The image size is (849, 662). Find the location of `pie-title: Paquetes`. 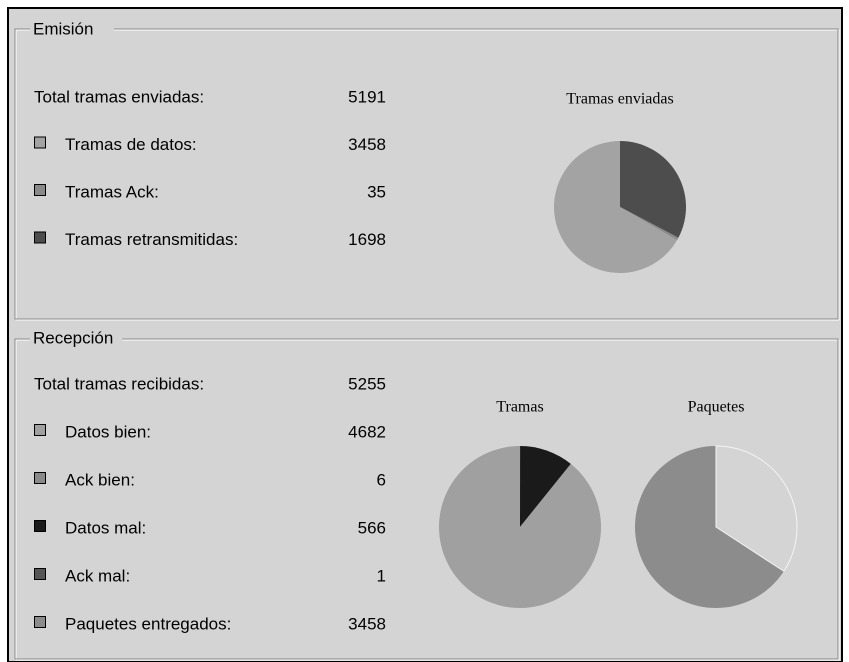

pie-title: Paquetes is located at coordinates (716, 407).